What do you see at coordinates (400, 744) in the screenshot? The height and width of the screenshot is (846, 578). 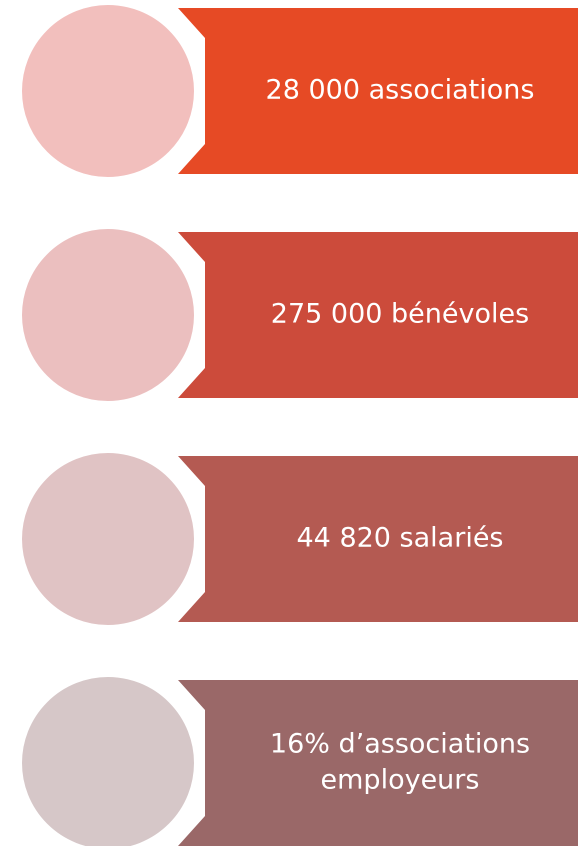 I see `item-label: 16% d’associations` at bounding box center [400, 744].